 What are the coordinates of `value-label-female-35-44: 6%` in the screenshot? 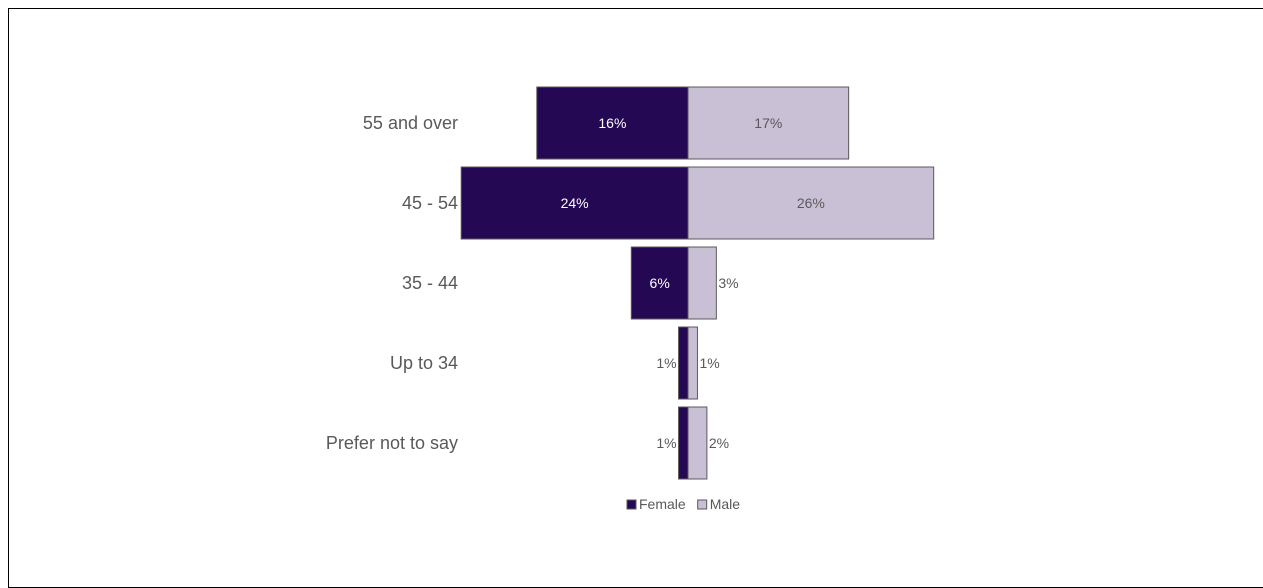 It's located at (660, 283).